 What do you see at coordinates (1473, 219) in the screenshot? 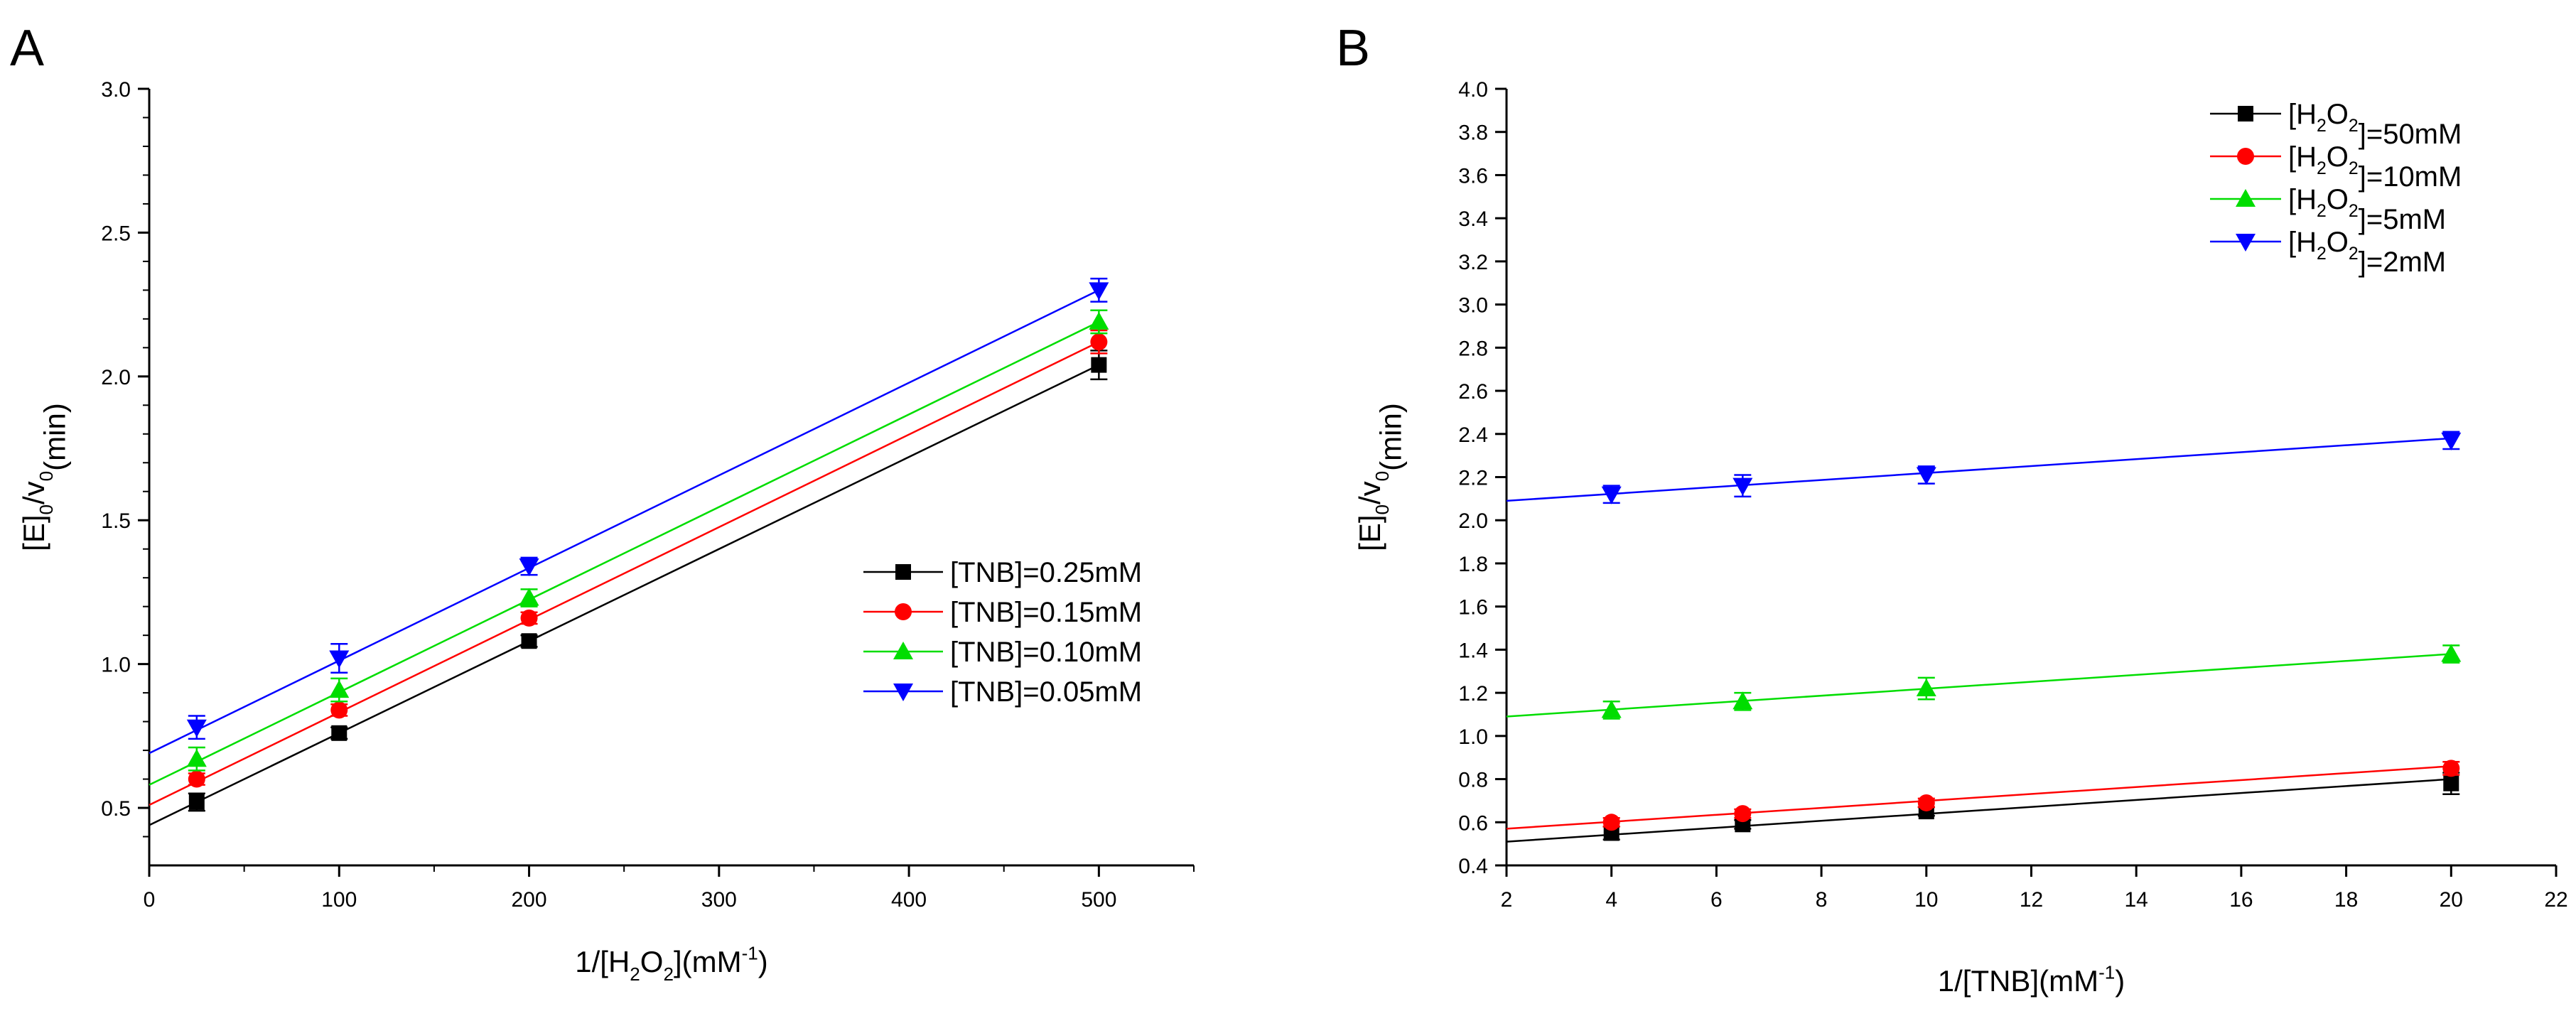
I see `y-tick-label: 3.4` at bounding box center [1473, 219].